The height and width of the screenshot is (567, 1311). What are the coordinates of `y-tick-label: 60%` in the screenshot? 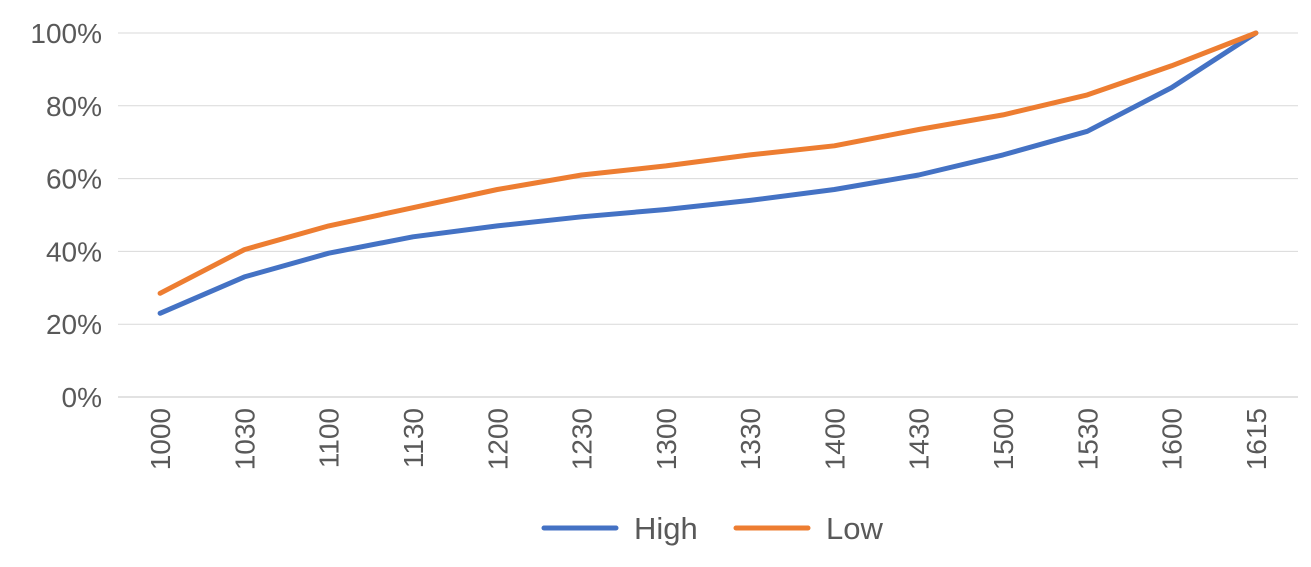 It's located at (74, 179).